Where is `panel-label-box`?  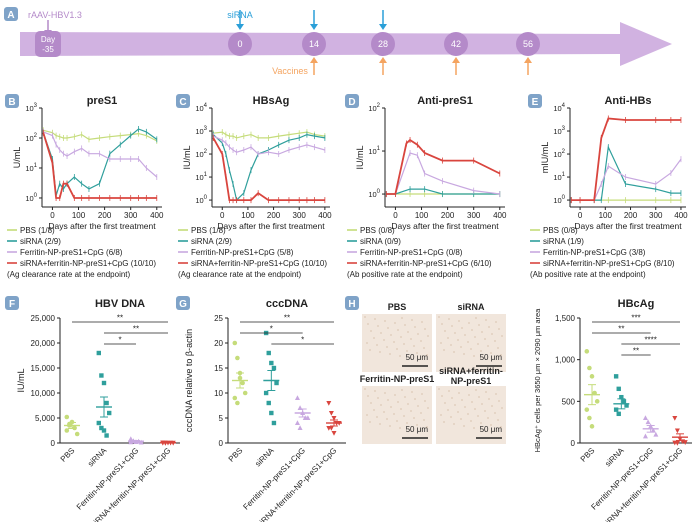 panel-label-box is located at coordinates (183, 303).